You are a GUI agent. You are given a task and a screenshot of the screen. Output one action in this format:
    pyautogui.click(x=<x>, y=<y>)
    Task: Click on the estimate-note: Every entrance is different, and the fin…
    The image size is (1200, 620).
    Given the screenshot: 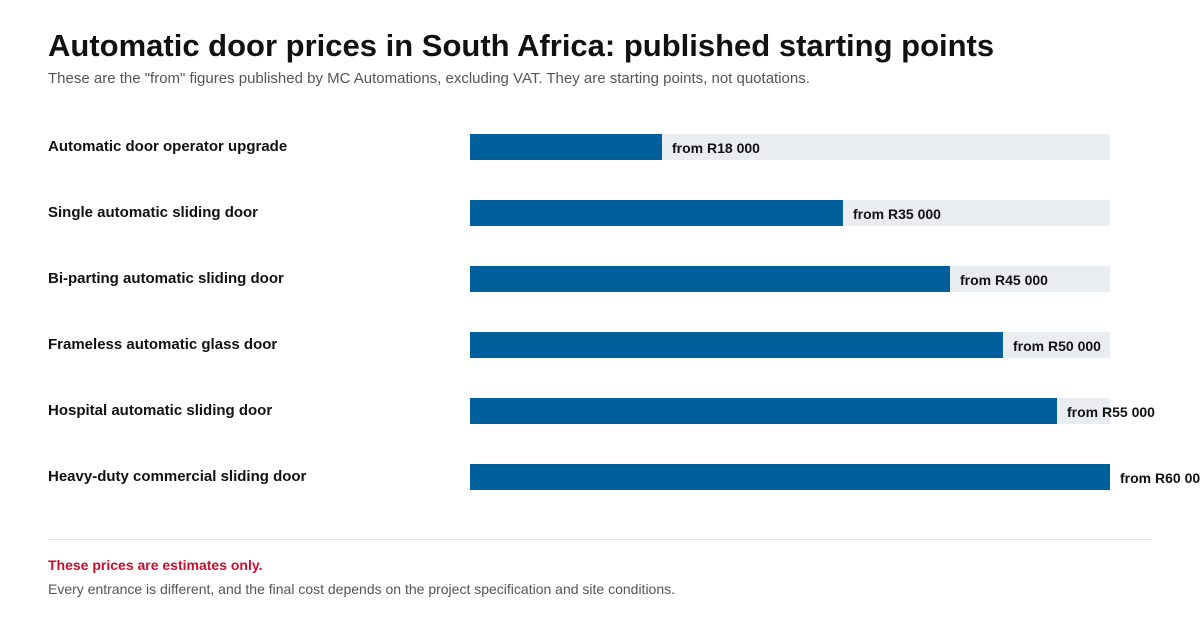 What is the action you would take?
    pyautogui.click(x=362, y=589)
    